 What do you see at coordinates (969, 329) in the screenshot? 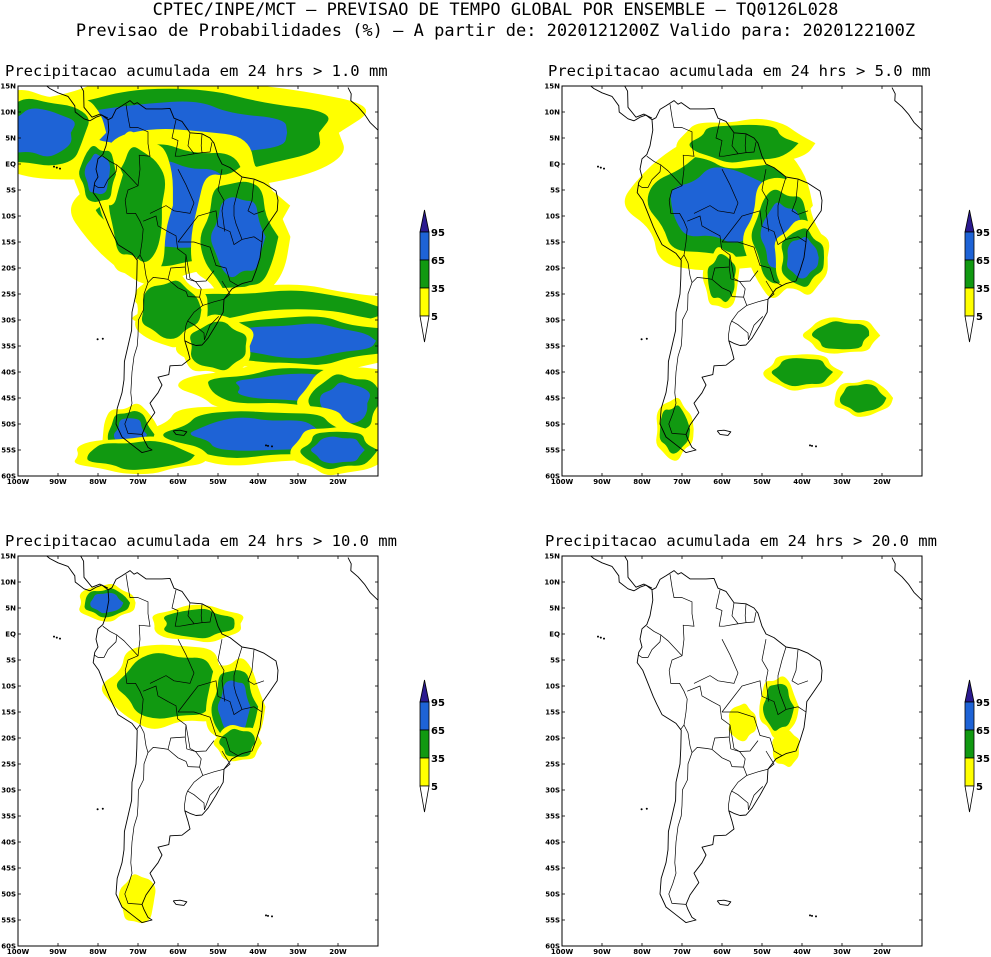
I see `colorbar-segment-below5` at bounding box center [969, 329].